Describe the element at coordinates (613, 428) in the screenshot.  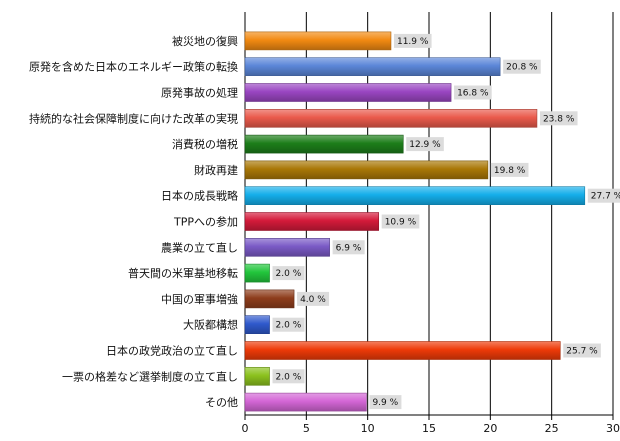
I see `x-tick-label: 30` at that location.